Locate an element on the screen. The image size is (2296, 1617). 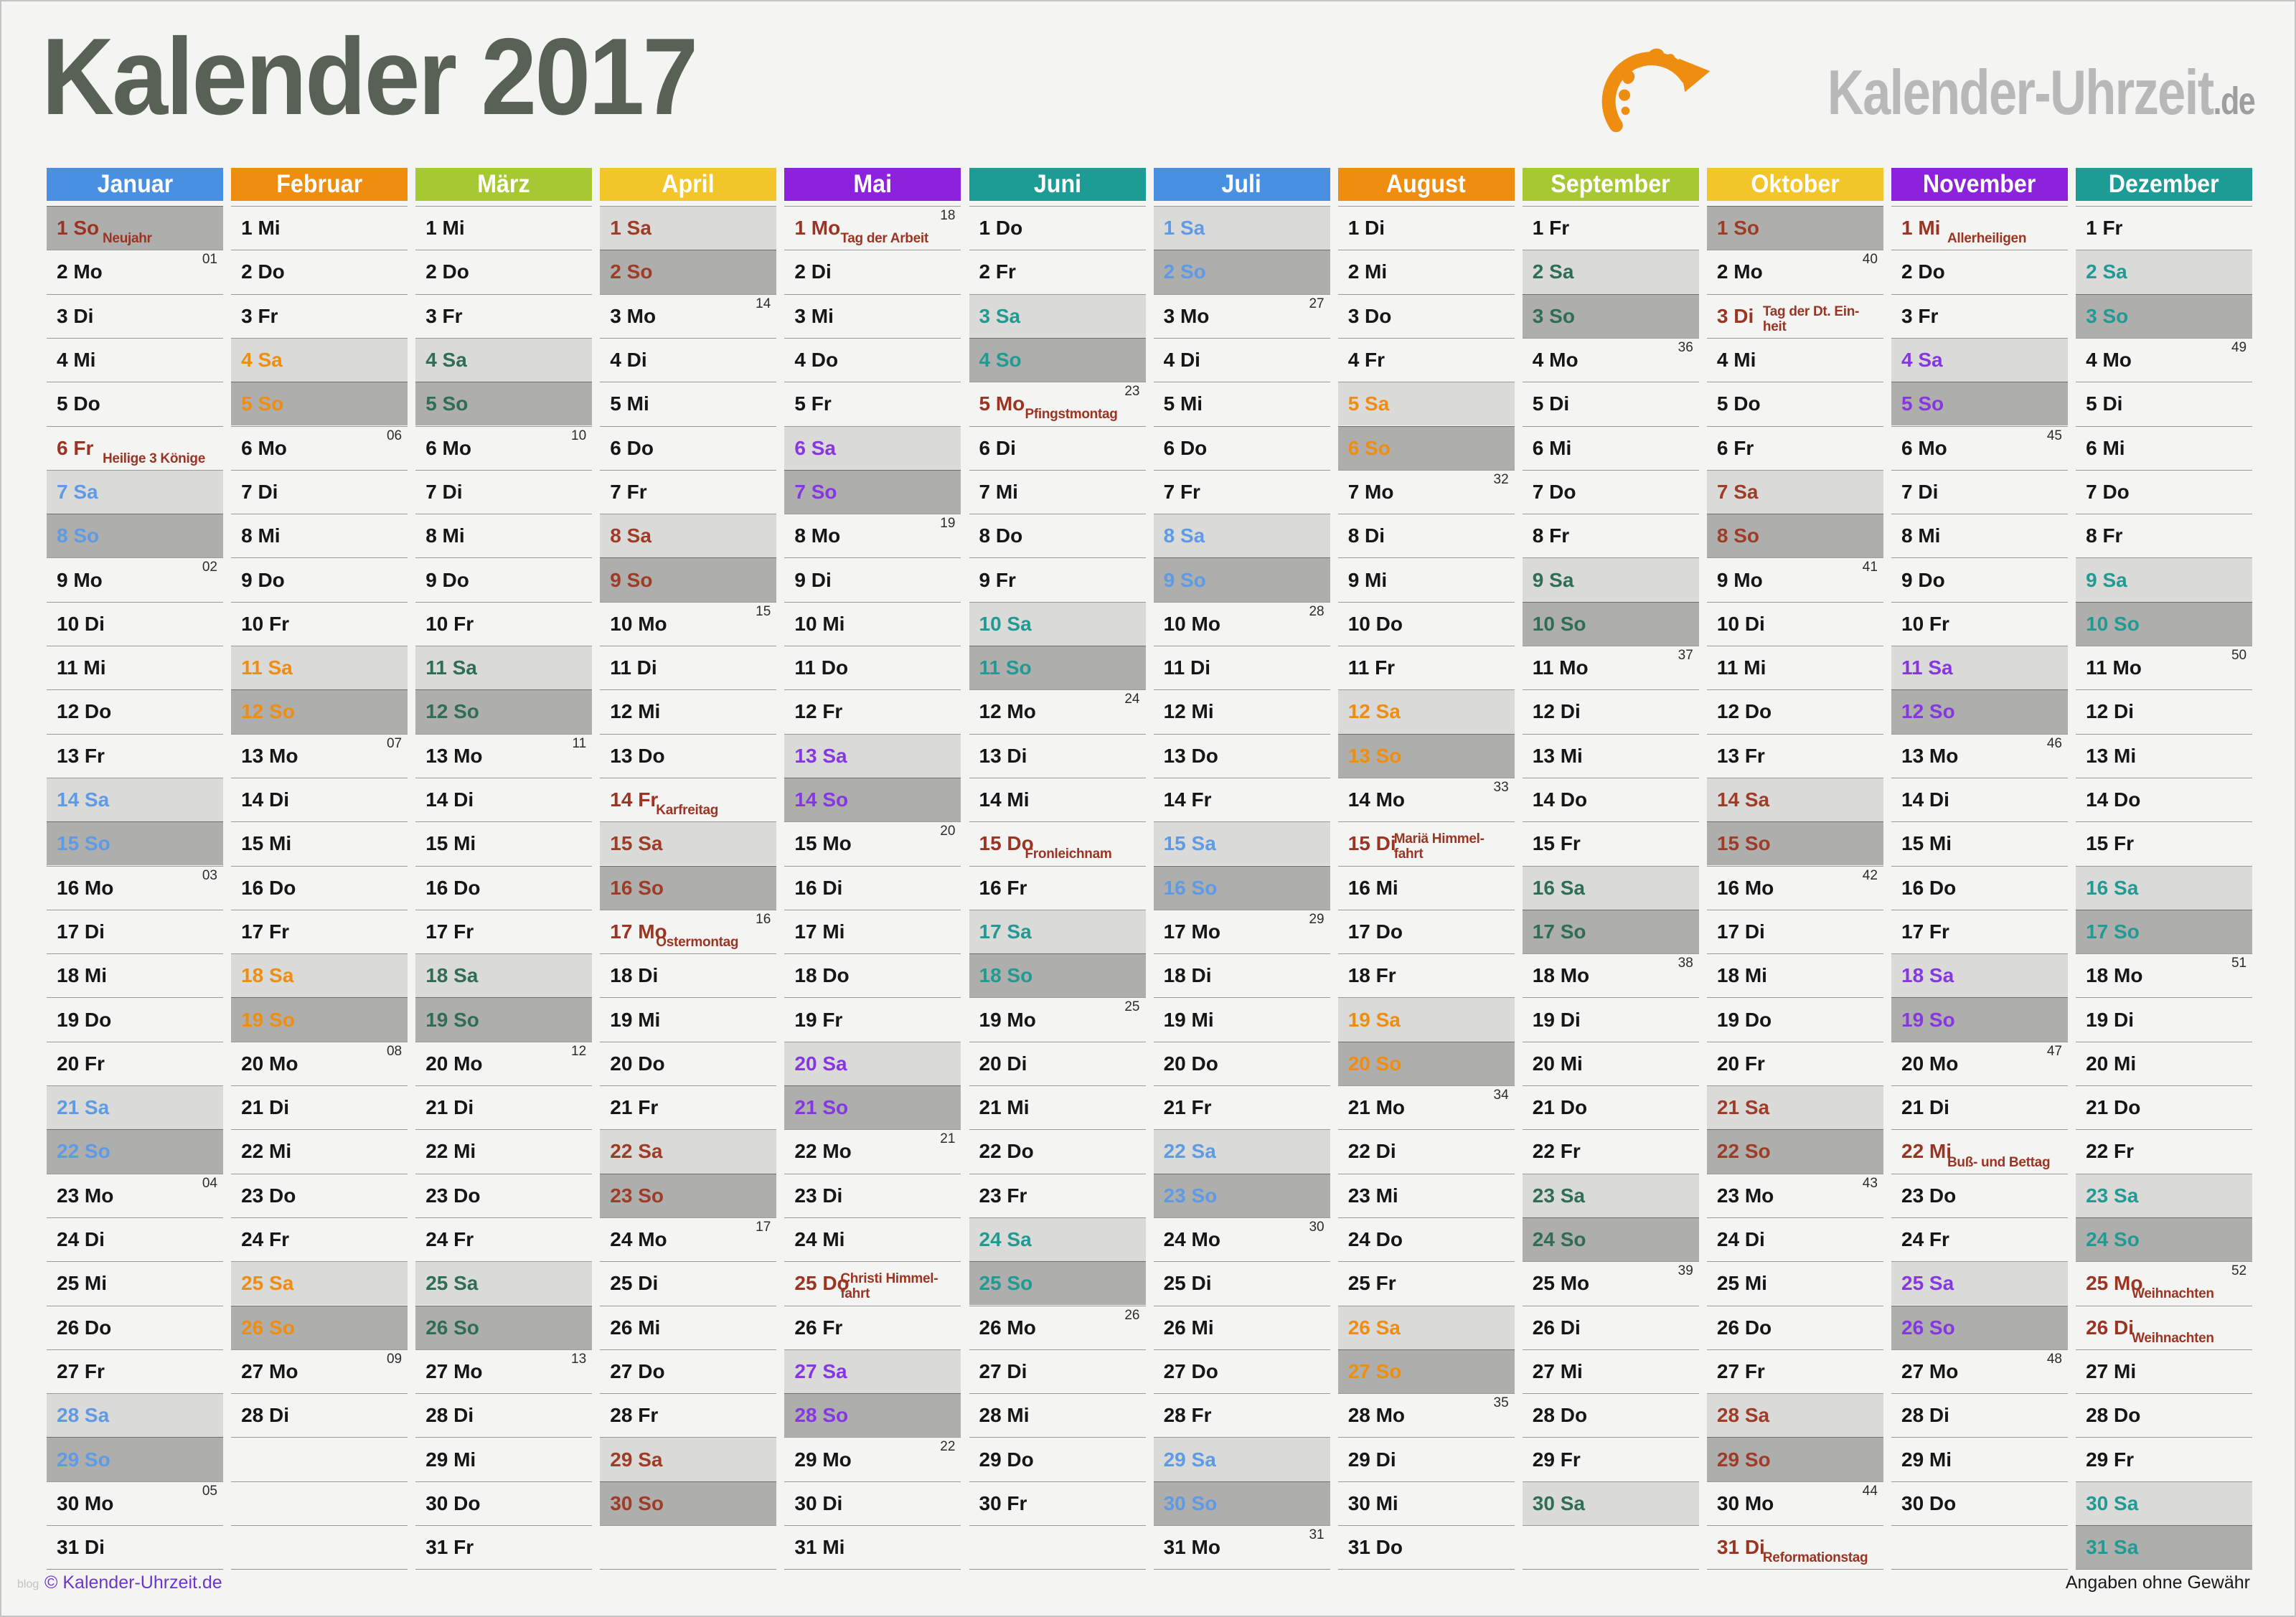
day-cell: 22 Sa is located at coordinates (688, 1151).